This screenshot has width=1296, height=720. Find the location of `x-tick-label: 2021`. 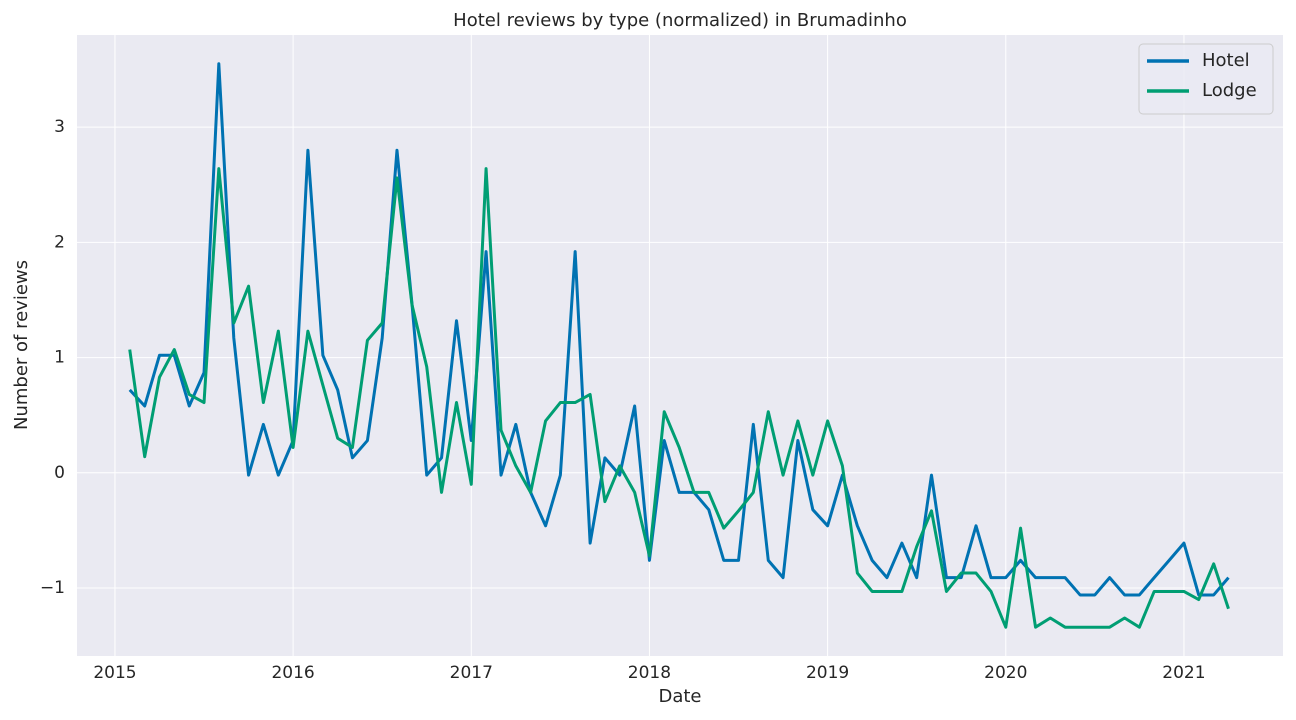

x-tick-label: 2021 is located at coordinates (1183, 673).